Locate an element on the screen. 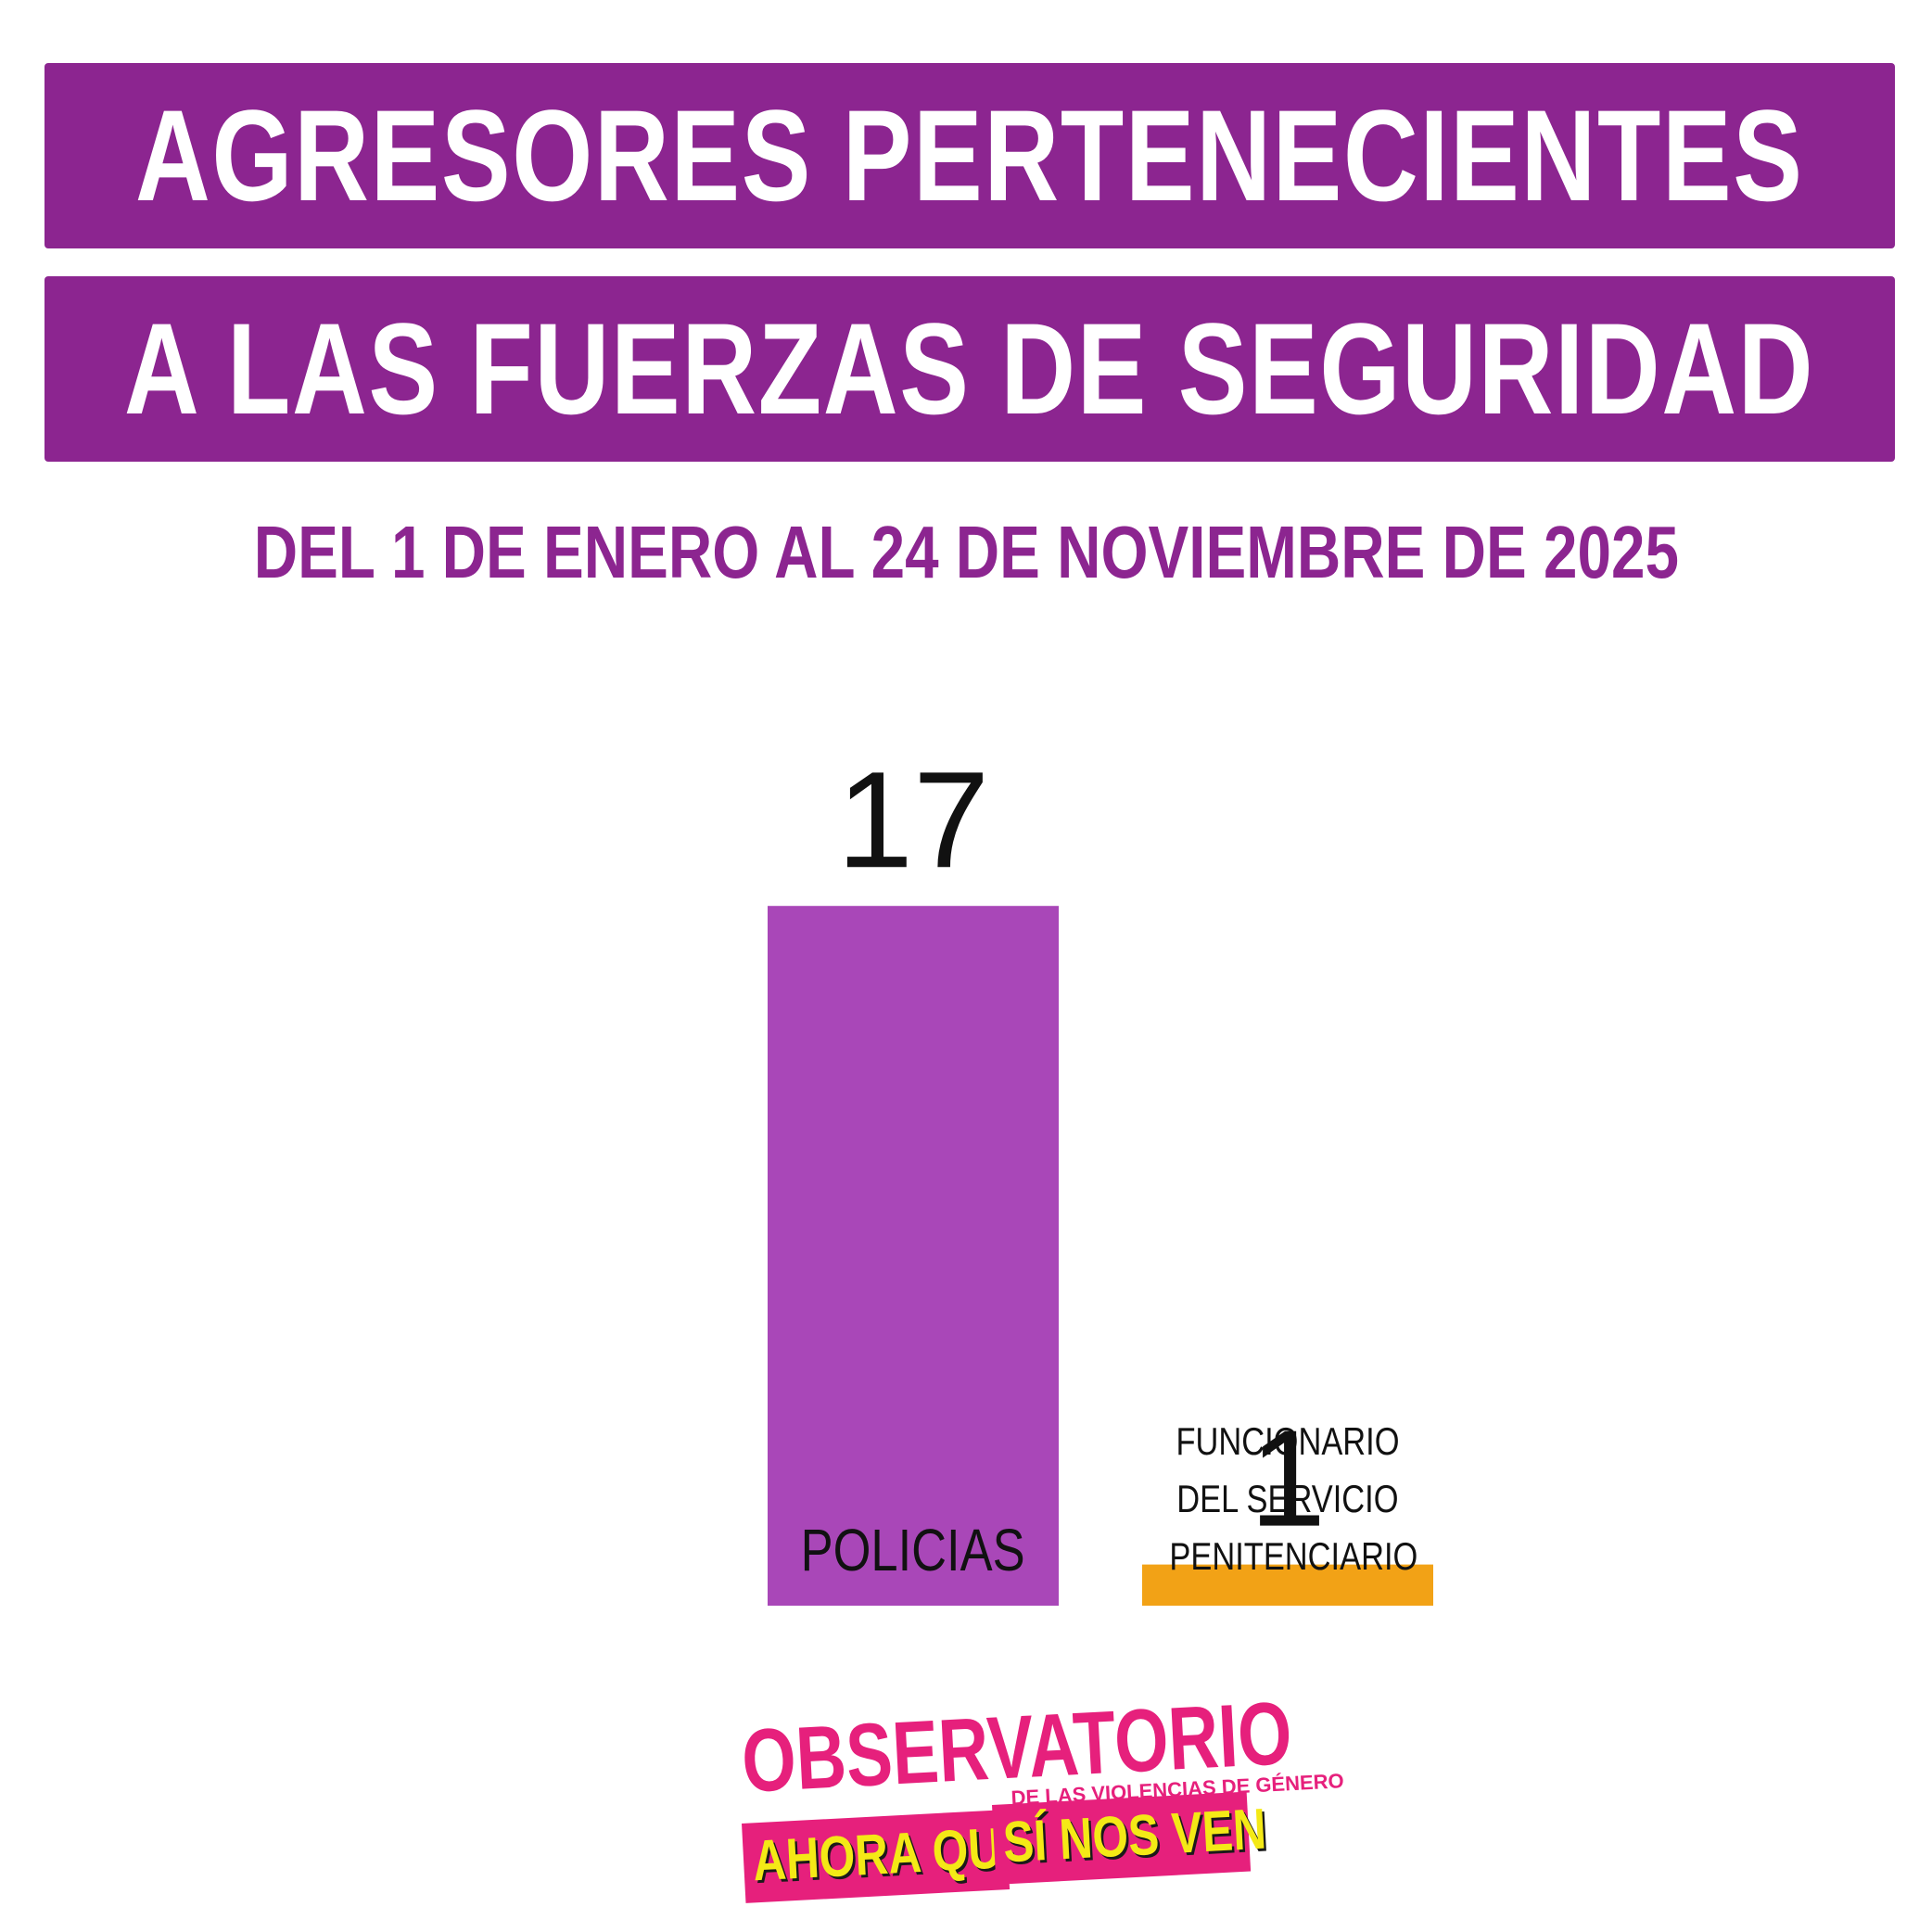 The image size is (1932, 1932). title-banner-2: A LAS FUERZAS DE SEGURIDAD is located at coordinates (969, 369).